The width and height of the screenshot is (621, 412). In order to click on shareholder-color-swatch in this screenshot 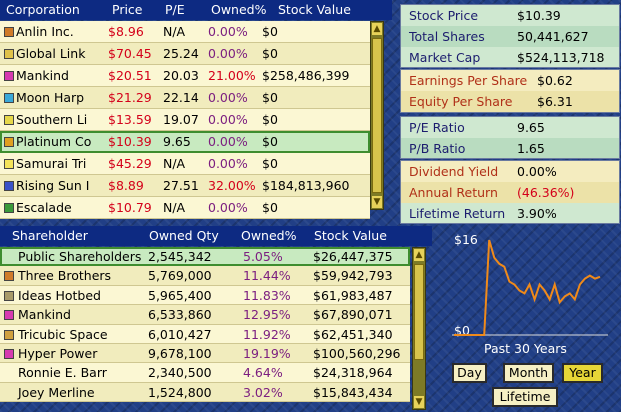, I will do `click(9, 334)`.